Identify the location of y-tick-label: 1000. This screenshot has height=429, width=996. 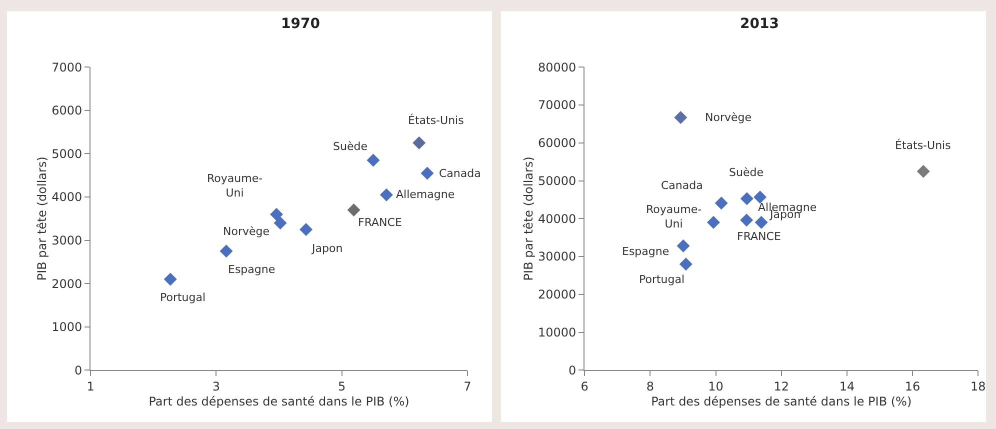
(67, 327).